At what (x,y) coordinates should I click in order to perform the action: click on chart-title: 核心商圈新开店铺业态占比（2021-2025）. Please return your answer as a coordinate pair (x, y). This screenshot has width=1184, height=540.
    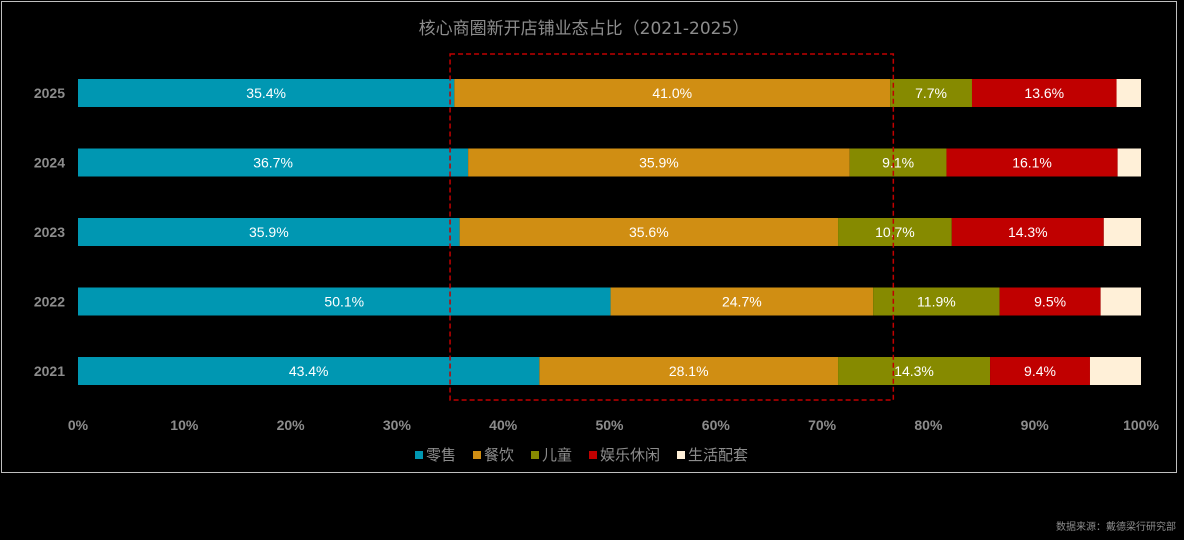
    Looking at the image, I should click on (584, 29).